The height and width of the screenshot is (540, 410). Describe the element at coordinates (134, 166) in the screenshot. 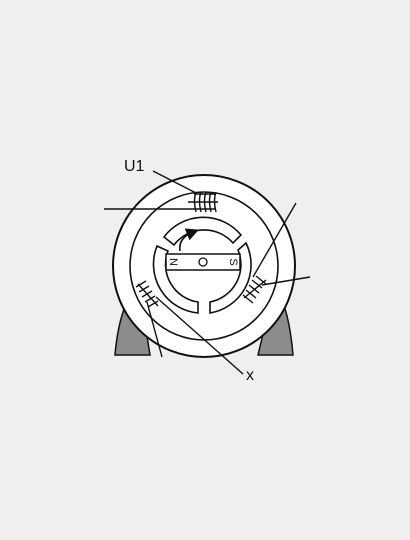

I see `label-u1: U1` at that location.